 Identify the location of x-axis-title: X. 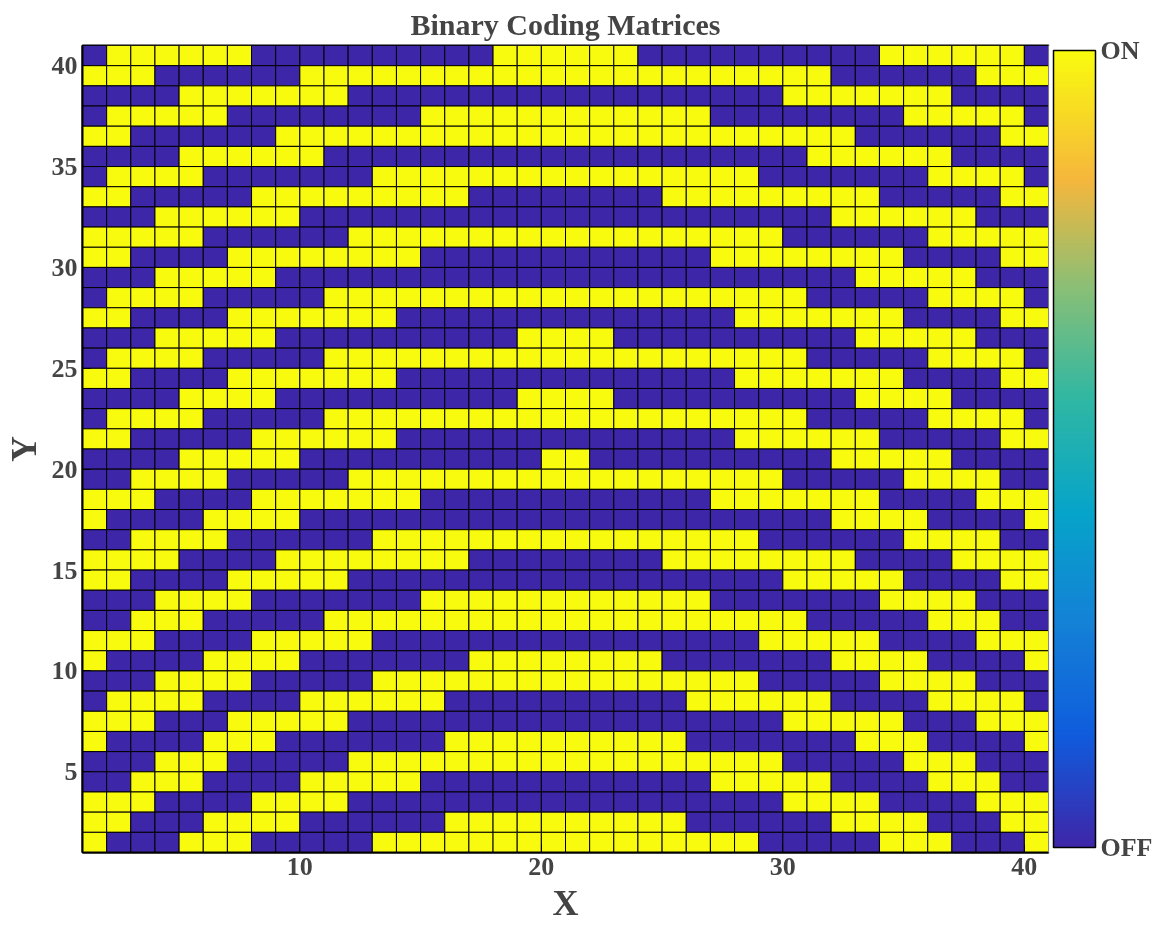
(565, 902).